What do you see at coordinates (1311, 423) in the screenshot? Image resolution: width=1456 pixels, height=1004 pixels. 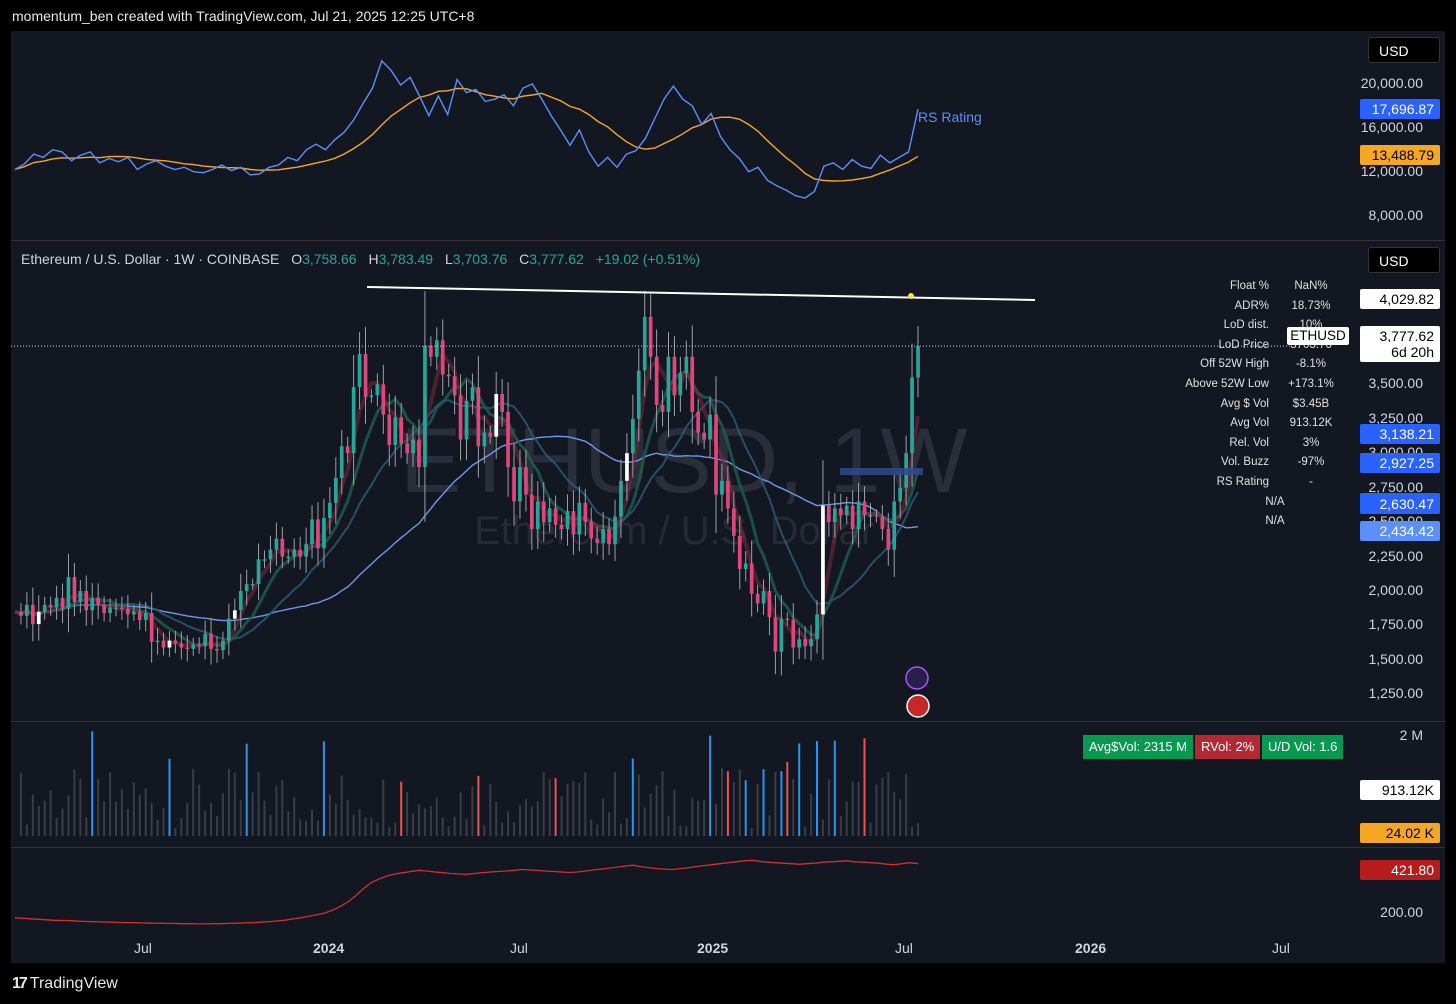 I see `stats-value: 913.12K` at bounding box center [1311, 423].